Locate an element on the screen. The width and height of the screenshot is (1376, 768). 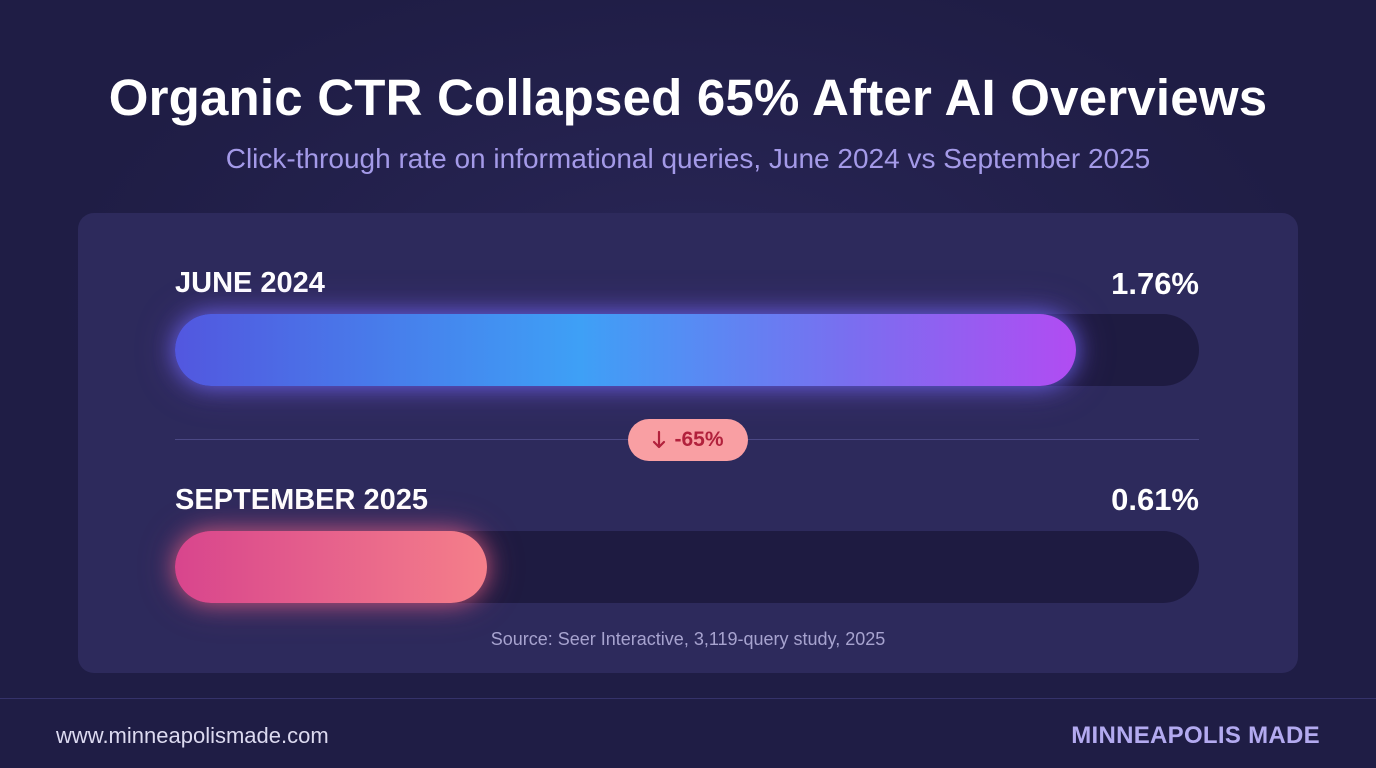
bar-value-june-2024: 1.76% is located at coordinates (1155, 283).